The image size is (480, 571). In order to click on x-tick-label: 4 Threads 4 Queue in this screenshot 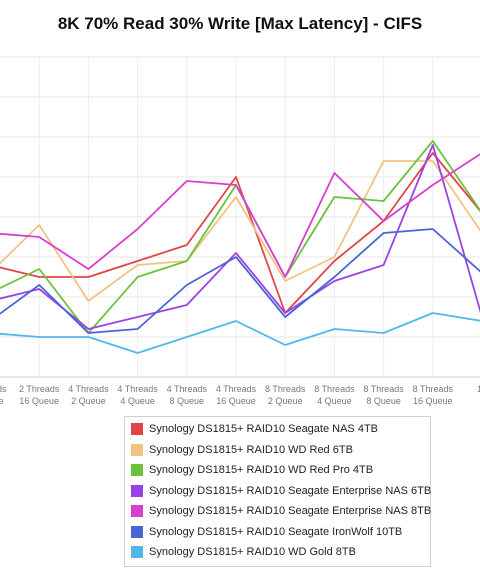, I will do `click(137, 395)`.